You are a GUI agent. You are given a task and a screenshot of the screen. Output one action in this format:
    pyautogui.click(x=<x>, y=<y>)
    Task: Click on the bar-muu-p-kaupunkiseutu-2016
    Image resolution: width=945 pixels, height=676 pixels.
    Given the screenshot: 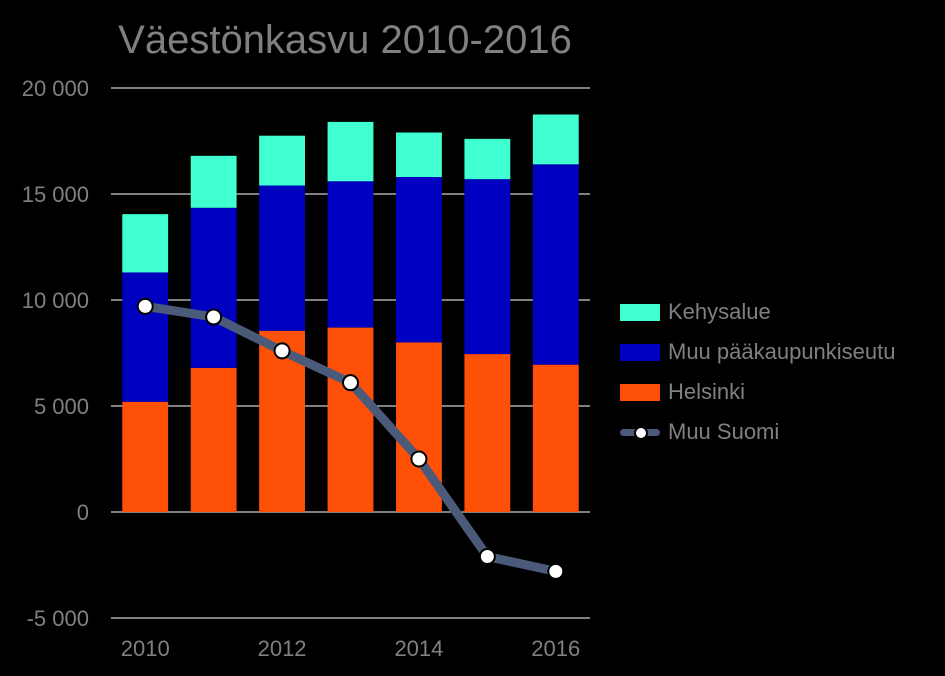 What is the action you would take?
    pyautogui.click(x=555, y=264)
    